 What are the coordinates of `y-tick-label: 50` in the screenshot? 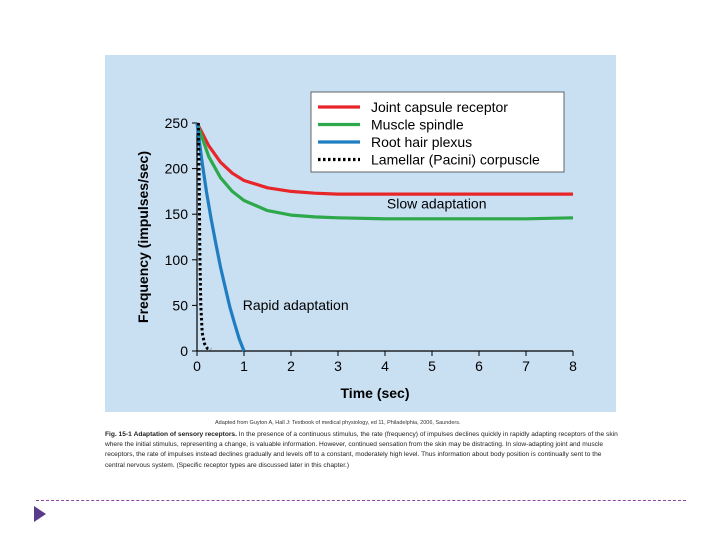 It's located at (180, 305).